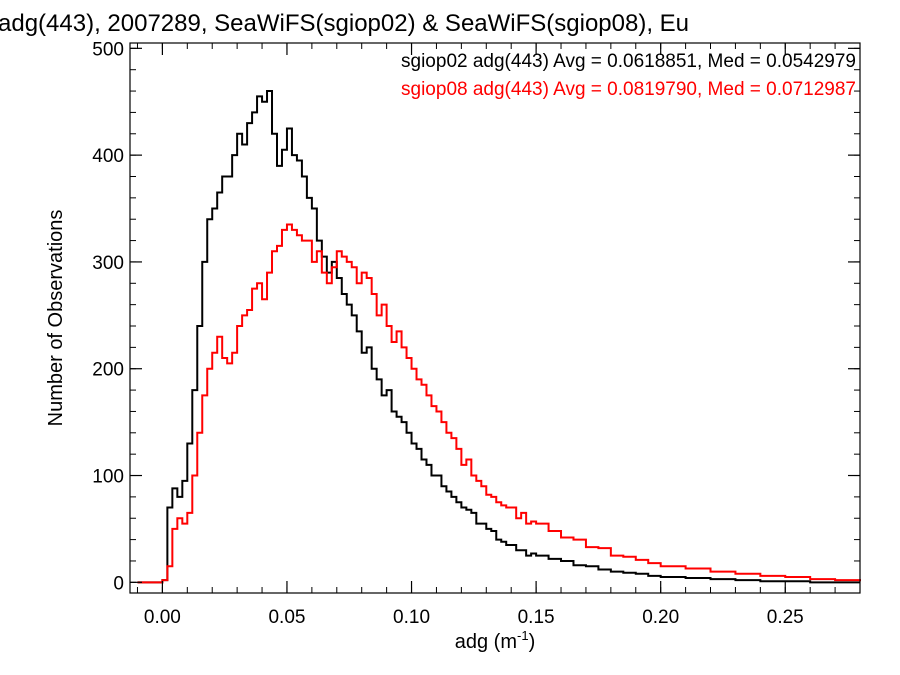 Image resolution: width=900 pixels, height=675 pixels. I want to click on y-tick-label: 0, so click(118, 583).